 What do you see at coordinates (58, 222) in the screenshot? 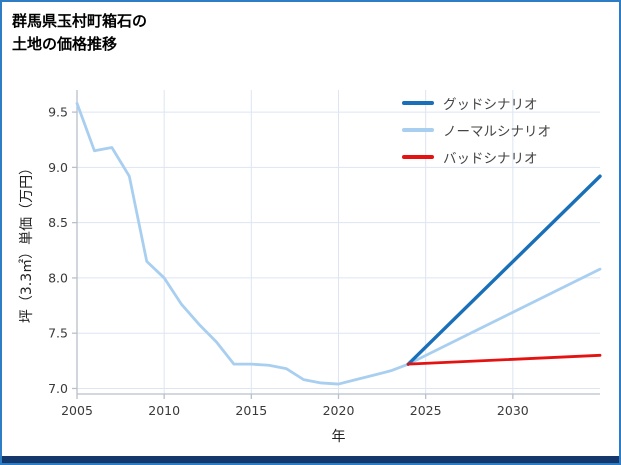
I see `svg-text: 8.5` at bounding box center [58, 222].